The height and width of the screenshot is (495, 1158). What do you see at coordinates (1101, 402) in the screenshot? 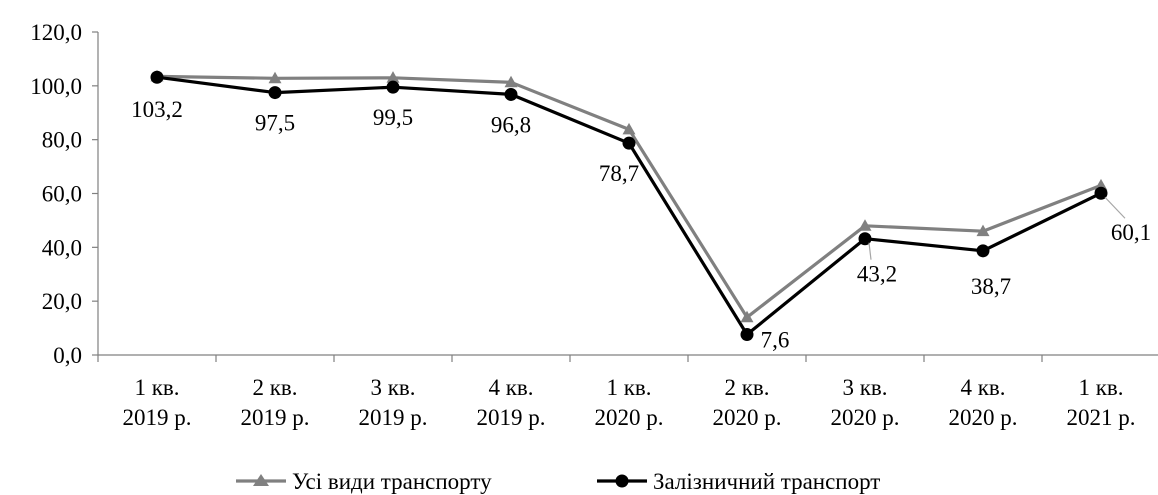
I see `x-tick-label: 1 кв. 2021 р.` at bounding box center [1101, 402].